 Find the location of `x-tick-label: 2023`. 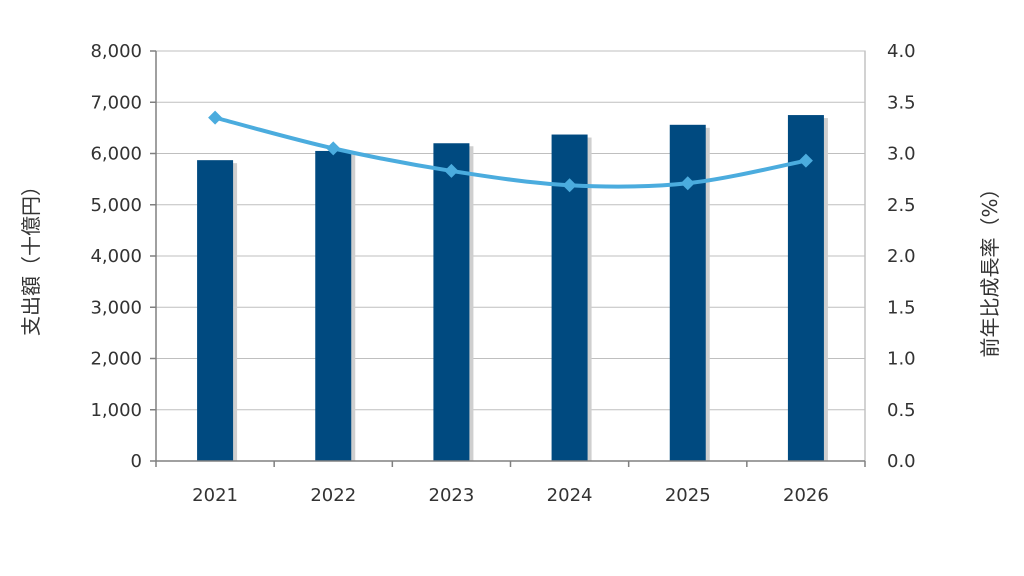

x-tick-label: 2023 is located at coordinates (452, 495).